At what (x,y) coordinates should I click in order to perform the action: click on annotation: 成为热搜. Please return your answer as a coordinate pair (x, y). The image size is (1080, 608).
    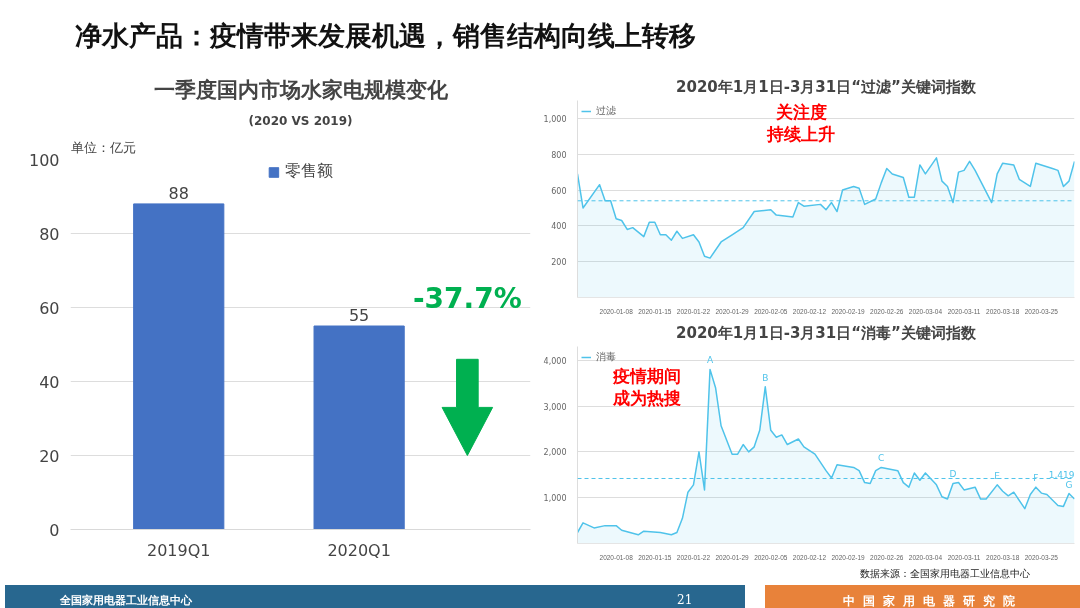
    Looking at the image, I should click on (647, 398).